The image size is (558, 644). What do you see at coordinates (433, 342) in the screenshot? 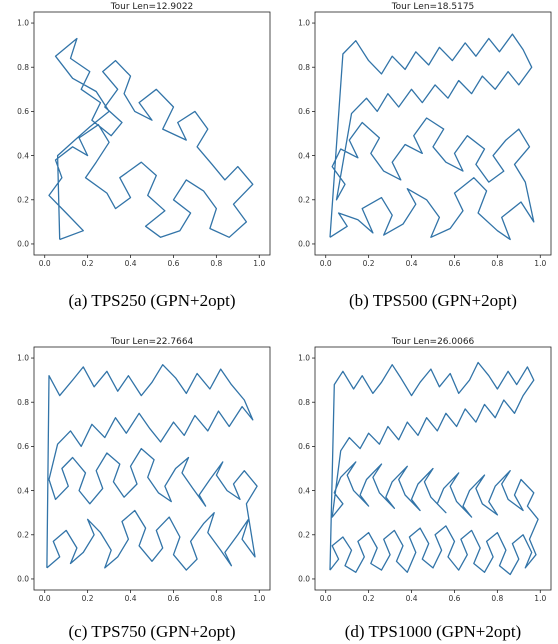
I see `panel-title: Tour Len=26.0066` at bounding box center [433, 342].